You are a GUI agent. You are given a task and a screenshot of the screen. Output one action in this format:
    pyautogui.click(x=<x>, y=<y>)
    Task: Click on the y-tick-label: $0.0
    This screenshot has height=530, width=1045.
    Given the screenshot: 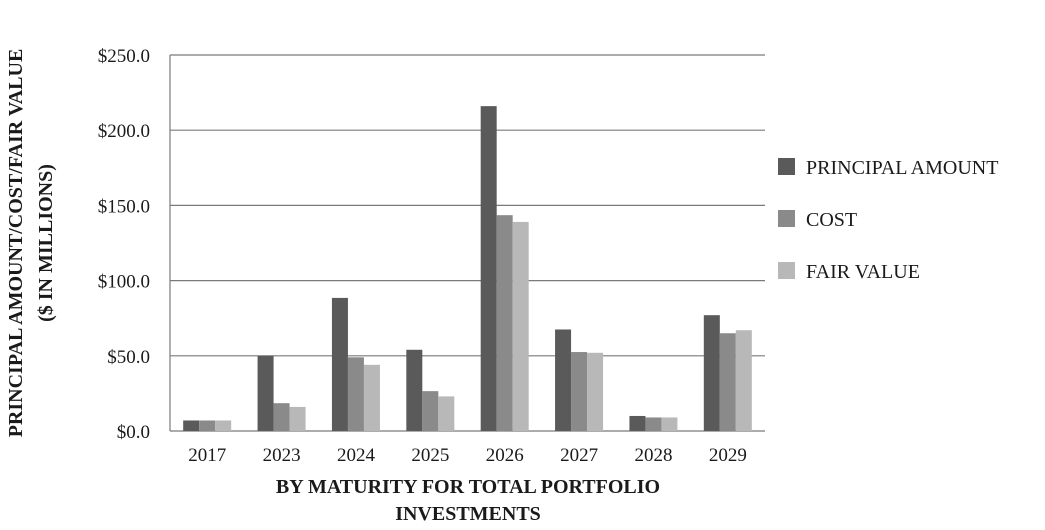 What is the action you would take?
    pyautogui.click(x=133, y=432)
    